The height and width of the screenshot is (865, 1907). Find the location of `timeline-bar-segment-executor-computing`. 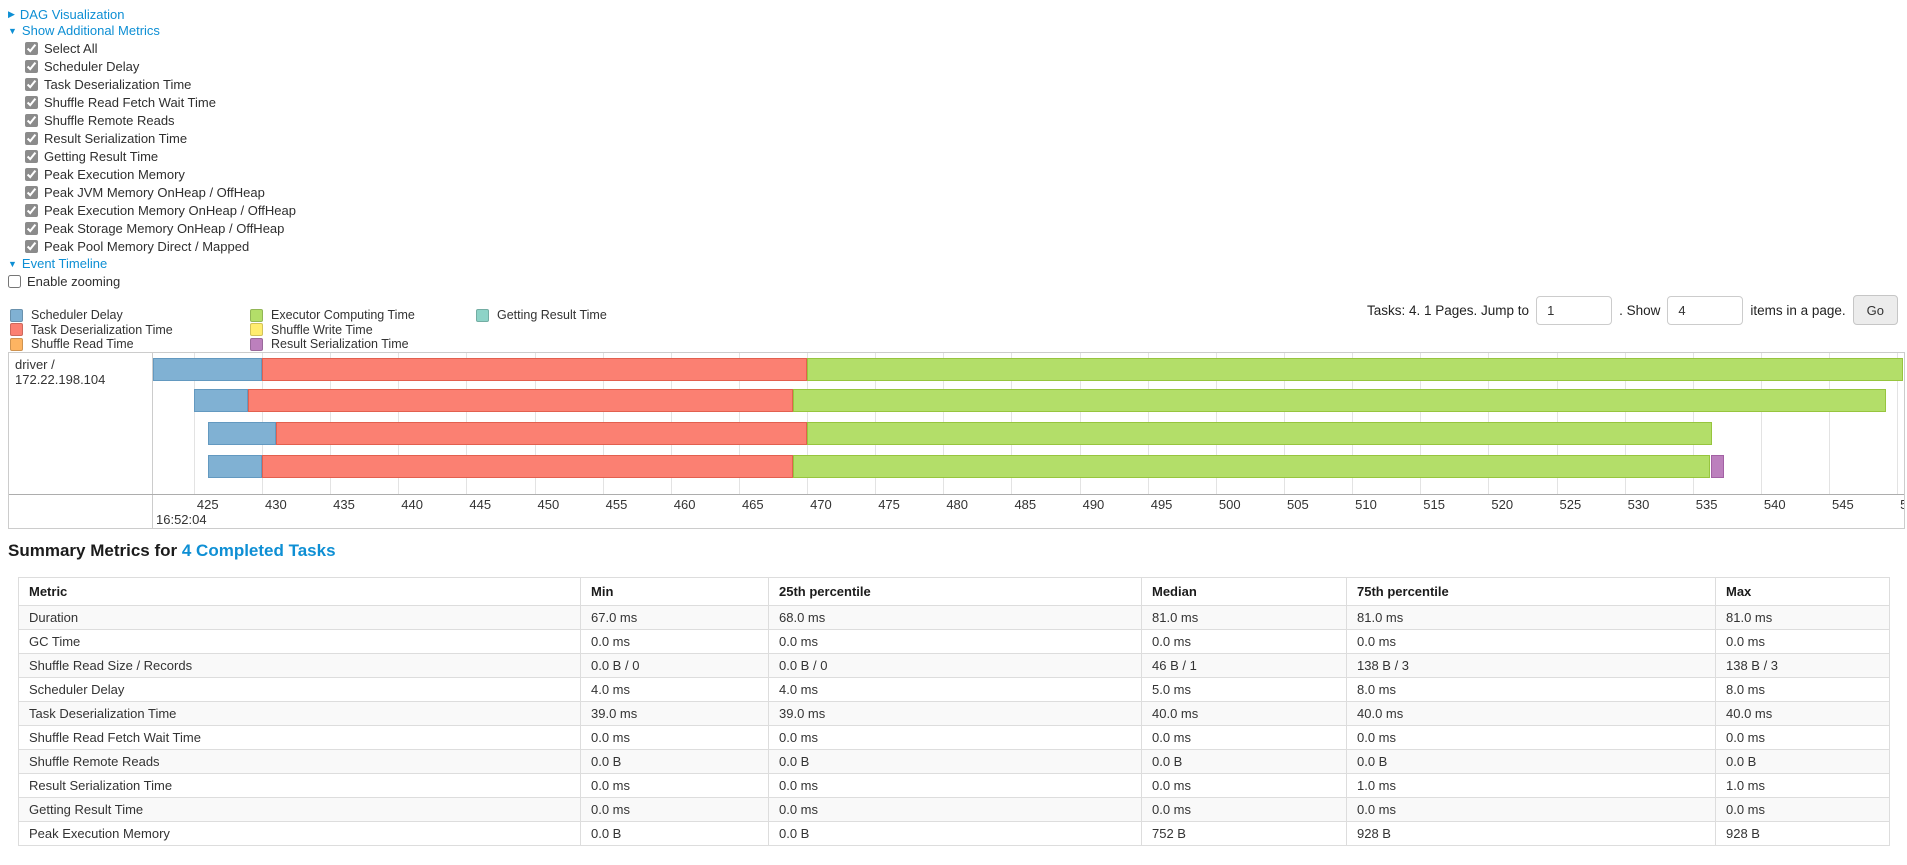

timeline-bar-segment-executor-computing is located at coordinates (1259, 433).